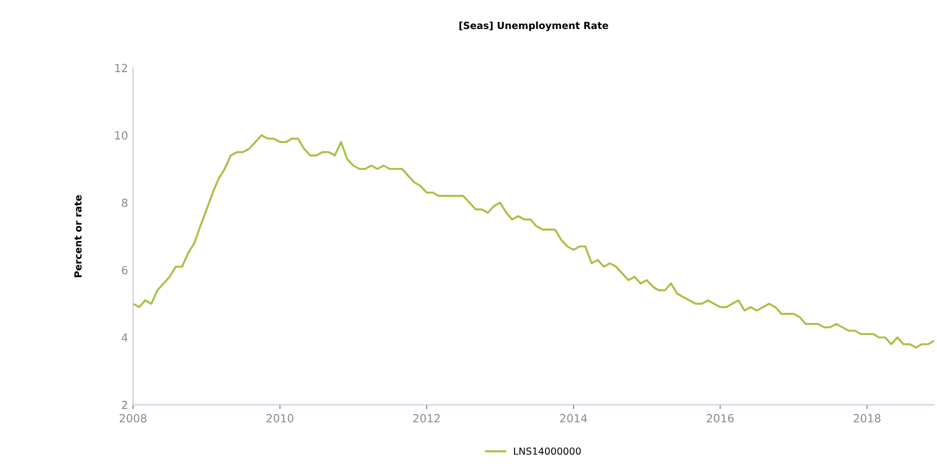 The image size is (937, 468). Describe the element at coordinates (574, 418) in the screenshot. I see `x-tick-label: 2014` at that location.